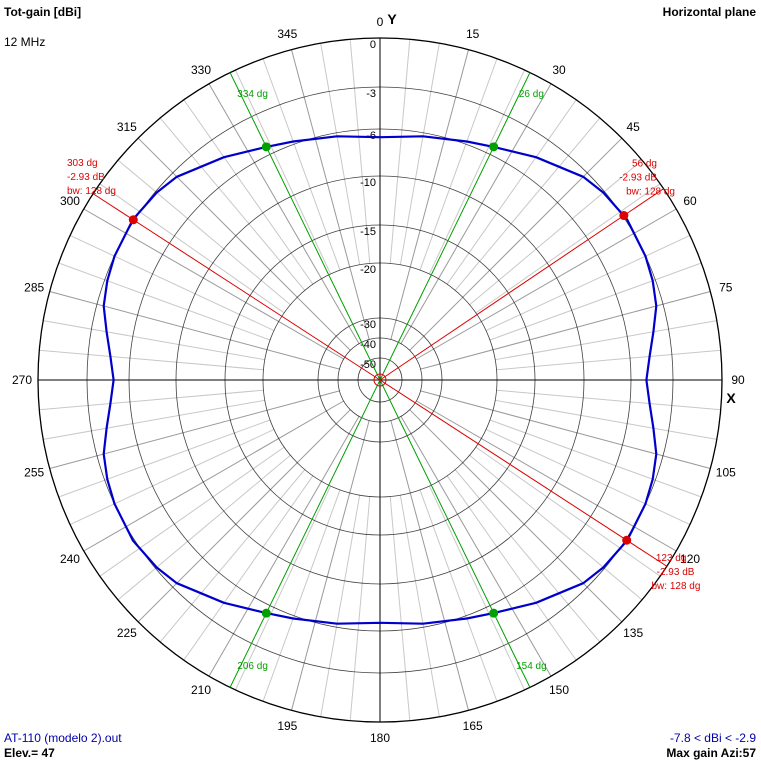 This screenshot has height=761, width=761. I want to click on beamwidth-marker-label: 56 dg, so click(644, 163).